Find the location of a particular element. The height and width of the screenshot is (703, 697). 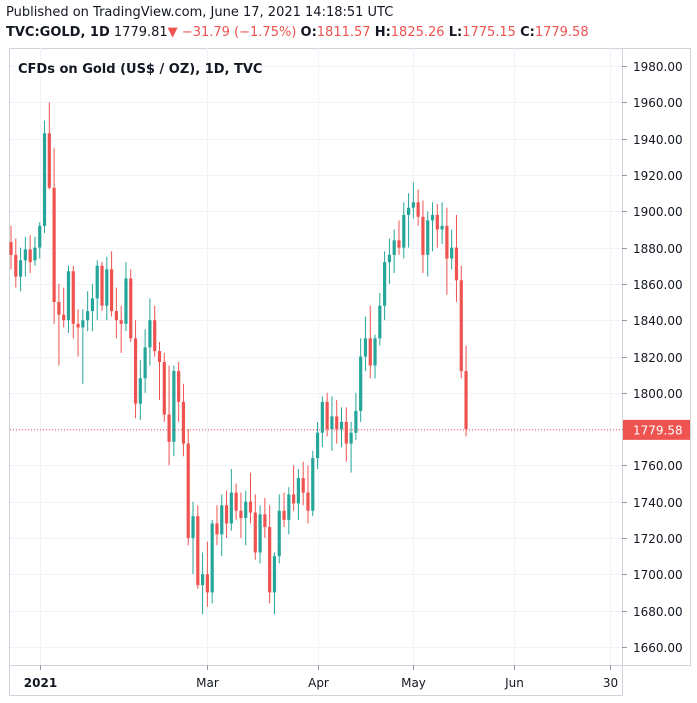

y-tick-label: 1920.00 is located at coordinates (658, 176).